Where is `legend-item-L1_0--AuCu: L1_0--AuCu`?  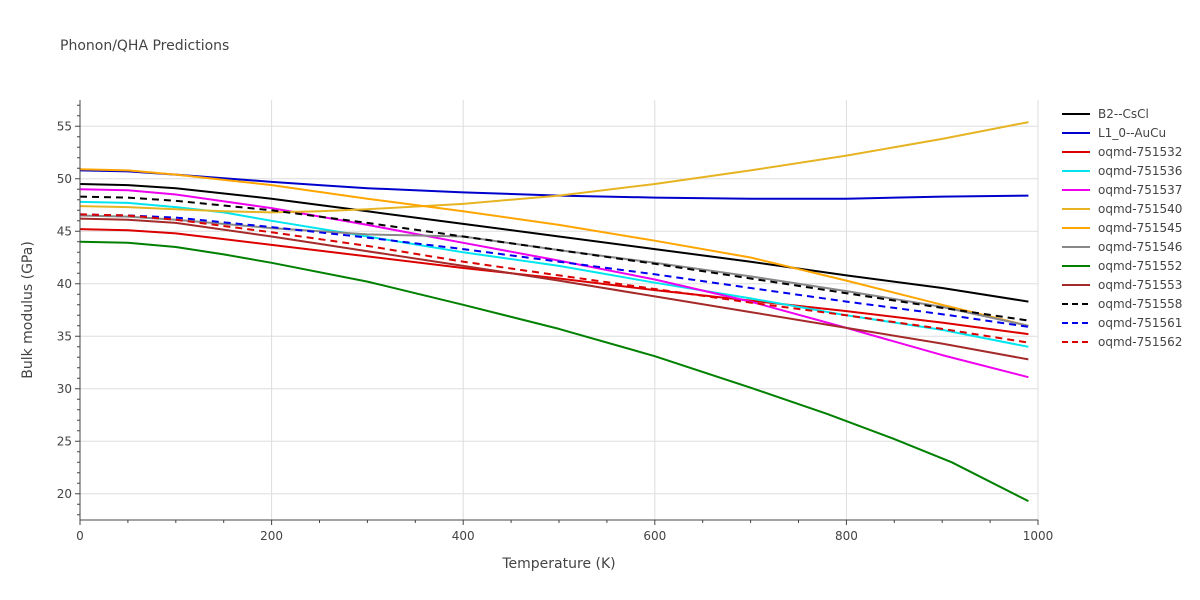 legend-item-L1_0--AuCu: L1_0--AuCu is located at coordinates (1114, 133).